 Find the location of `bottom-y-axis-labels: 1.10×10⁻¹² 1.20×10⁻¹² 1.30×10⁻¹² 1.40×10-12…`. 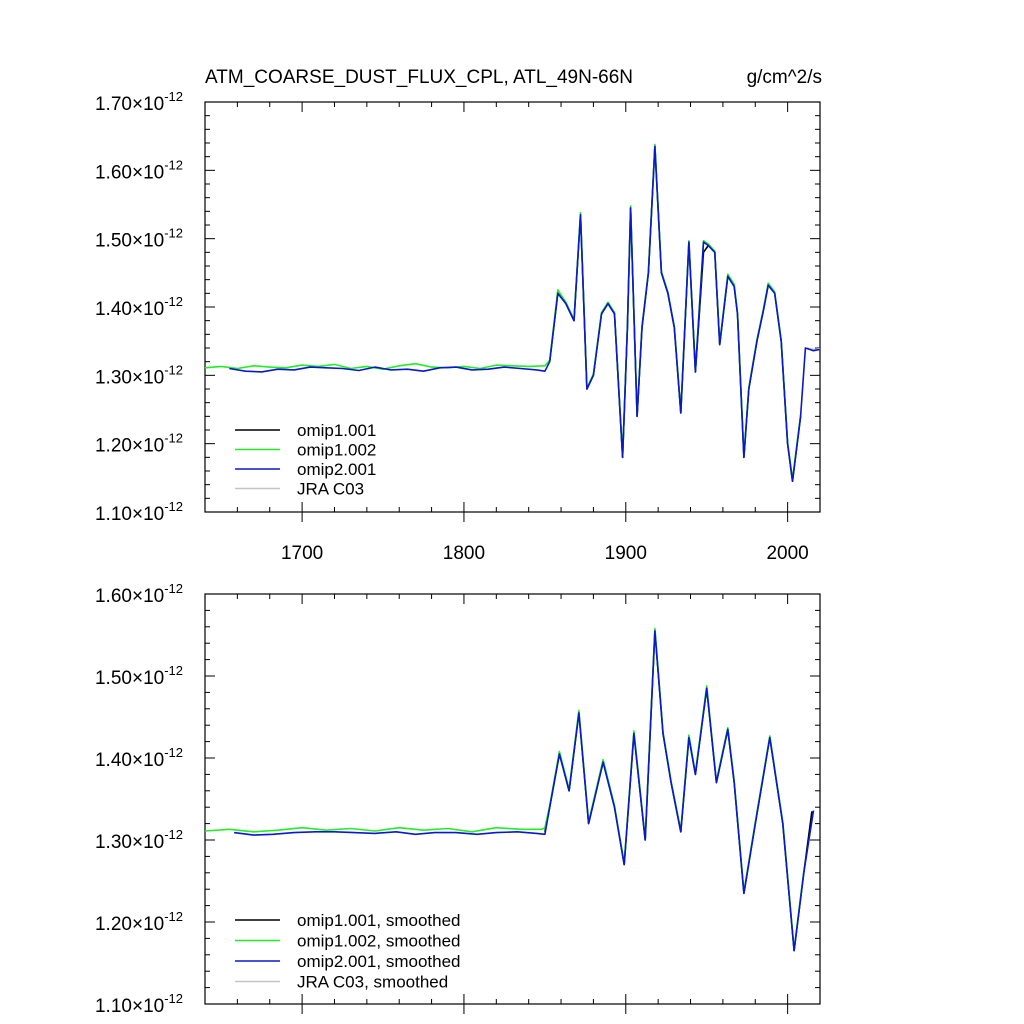

bottom-y-axis-labels: 1.10×10⁻¹² 1.20×10⁻¹² 1.30×10⁻¹² 1.40×10-12… is located at coordinates (139, 799).